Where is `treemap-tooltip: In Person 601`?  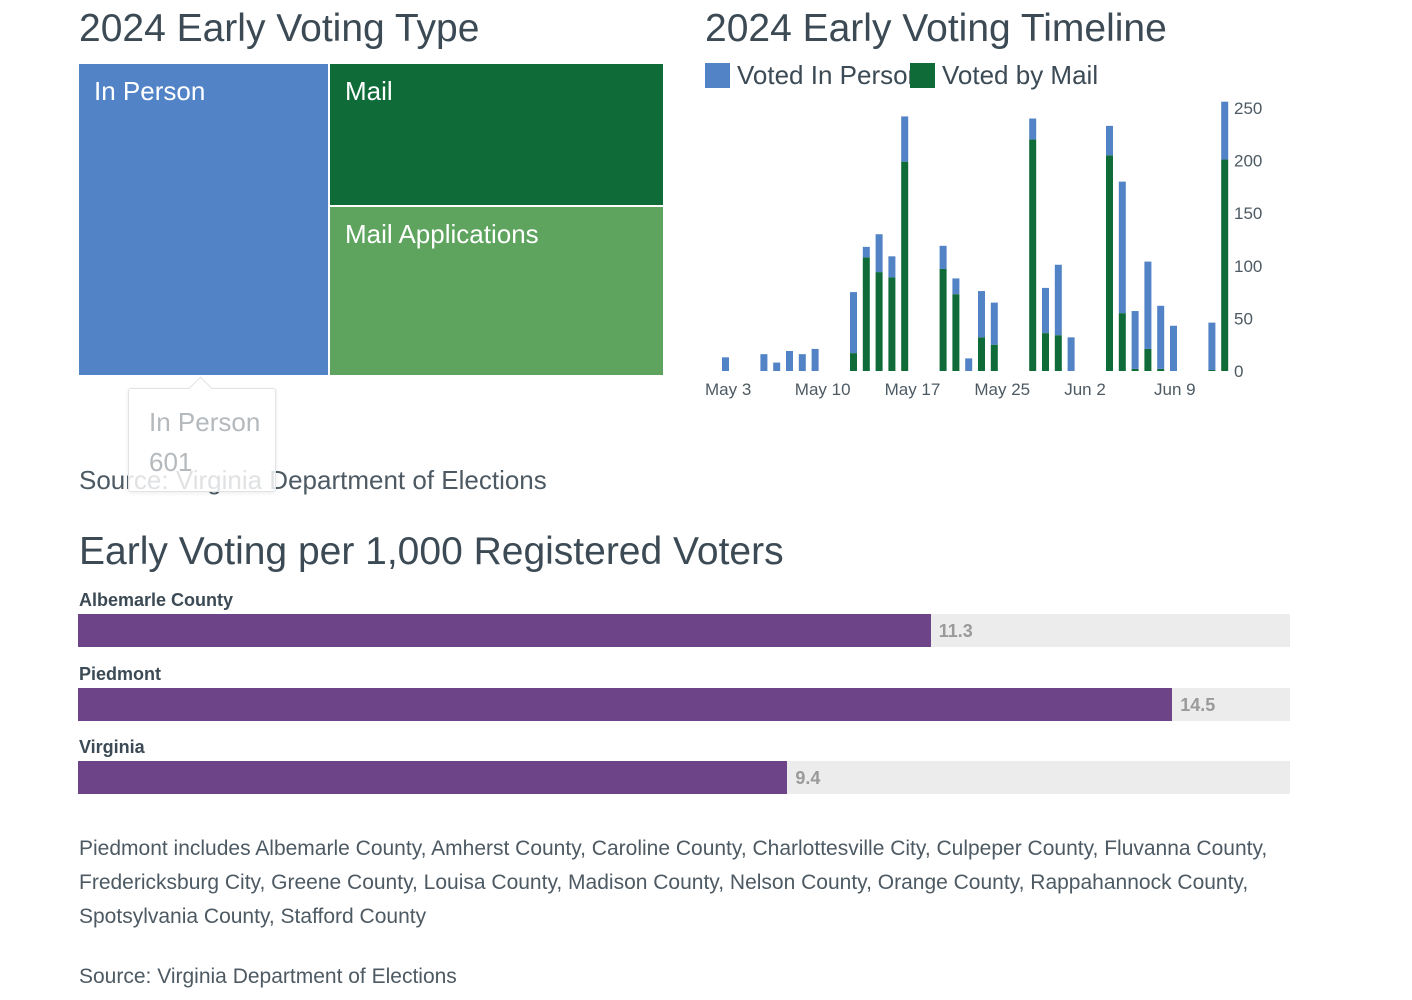
treemap-tooltip: In Person 601 is located at coordinates (202, 434).